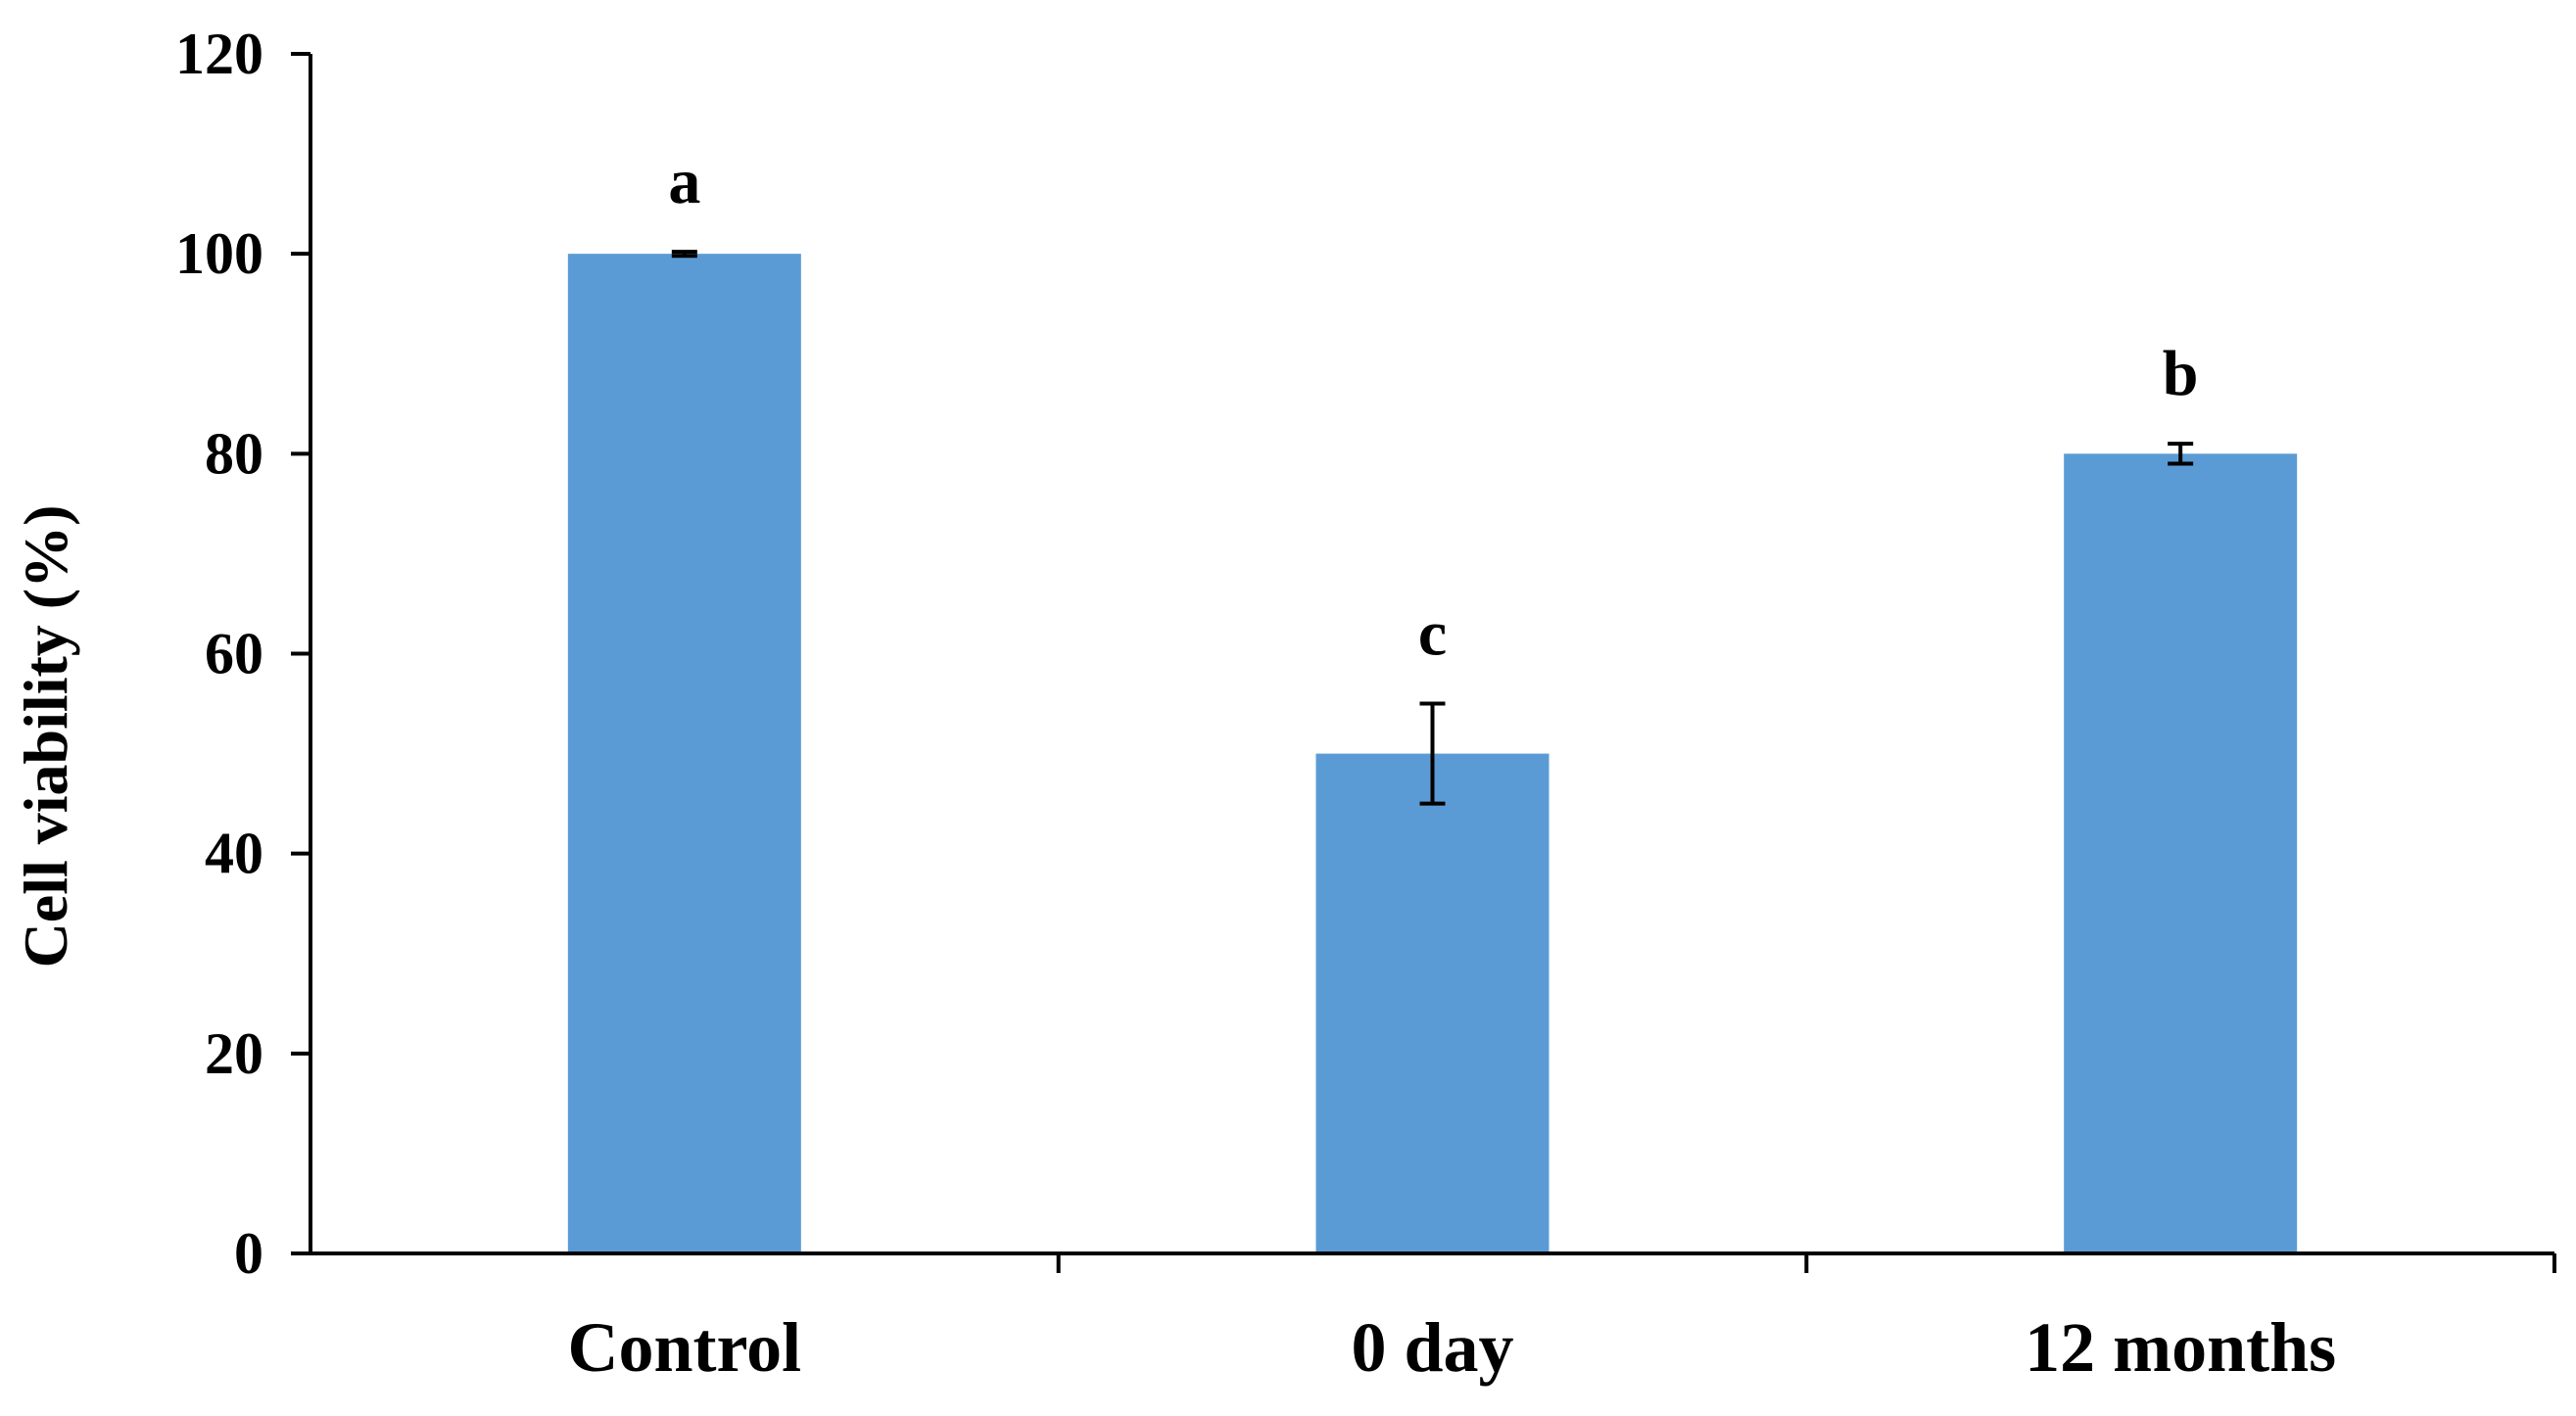  What do you see at coordinates (234, 854) in the screenshot?
I see `y-tick-label: 40` at bounding box center [234, 854].